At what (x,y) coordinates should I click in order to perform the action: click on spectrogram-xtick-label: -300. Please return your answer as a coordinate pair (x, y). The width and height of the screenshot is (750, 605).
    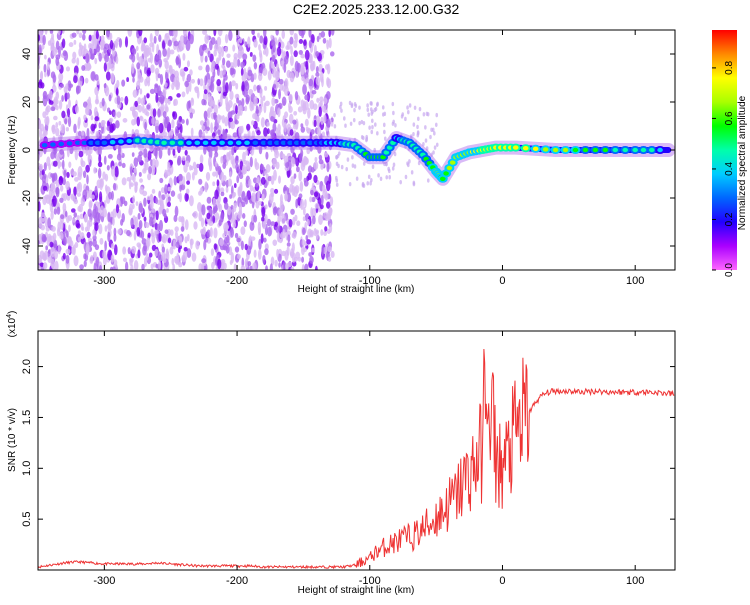
    Looking at the image, I should click on (104, 281).